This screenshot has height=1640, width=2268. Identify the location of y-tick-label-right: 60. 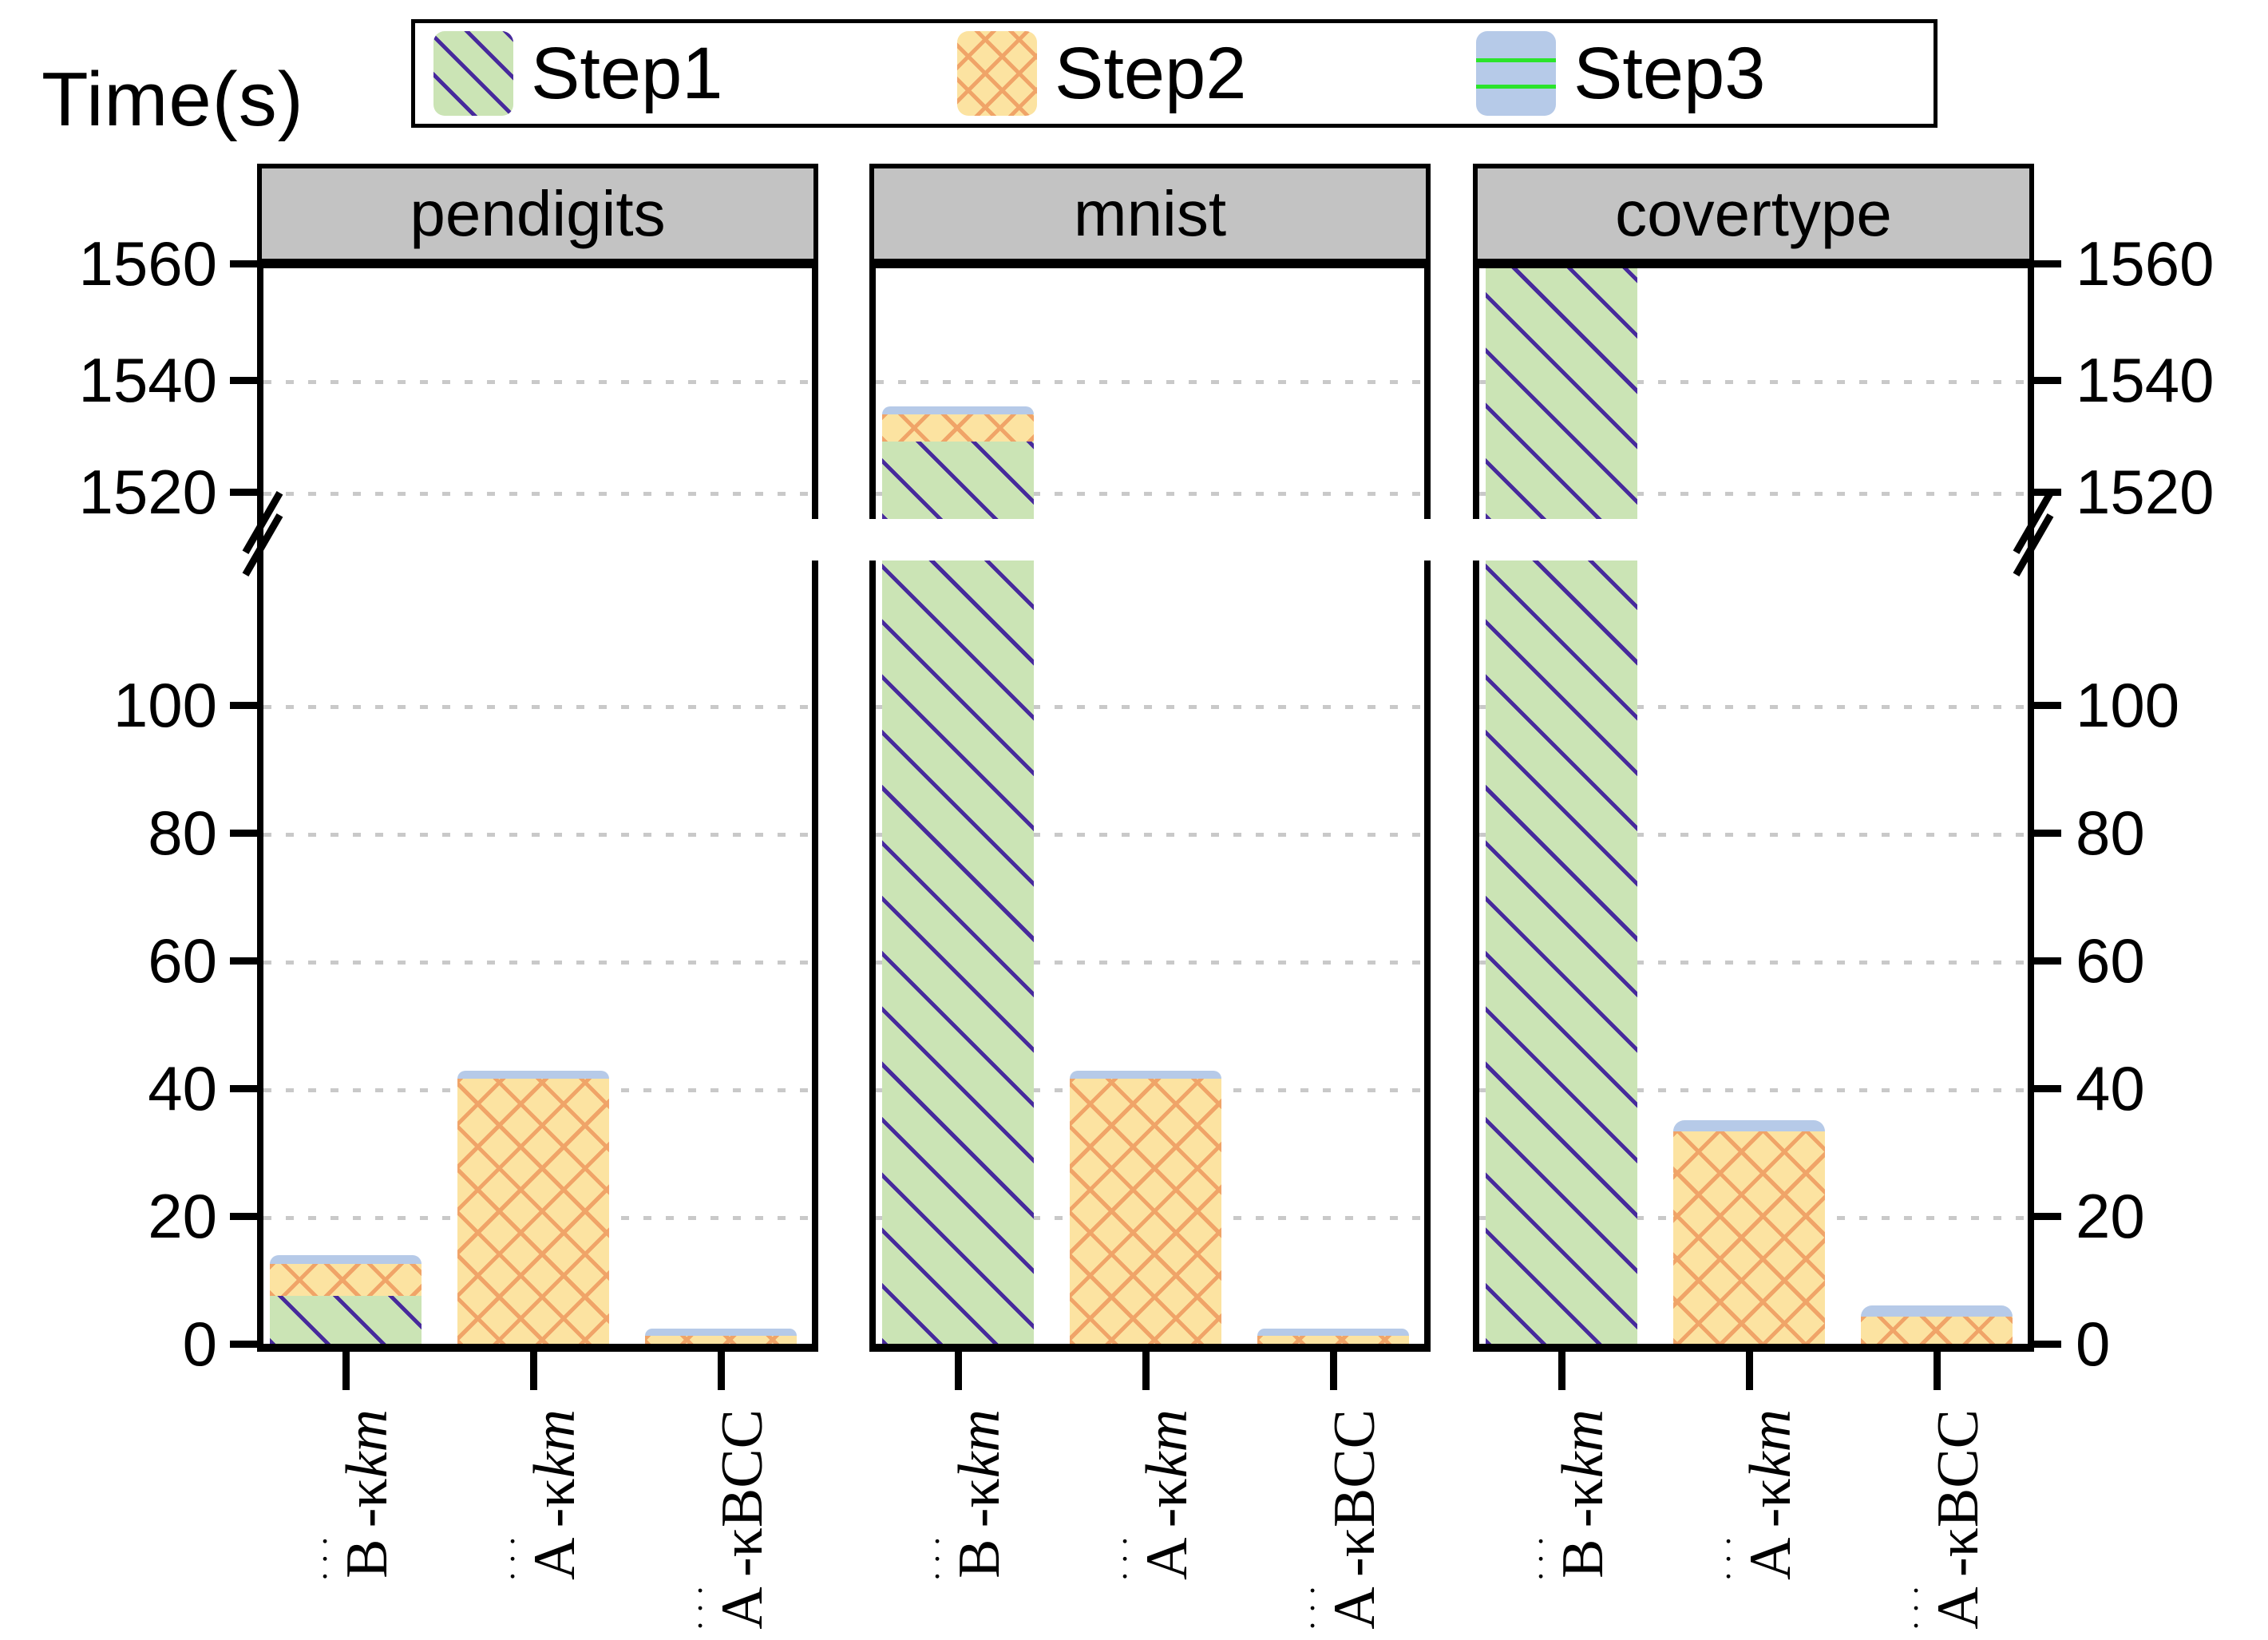
(2110, 960).